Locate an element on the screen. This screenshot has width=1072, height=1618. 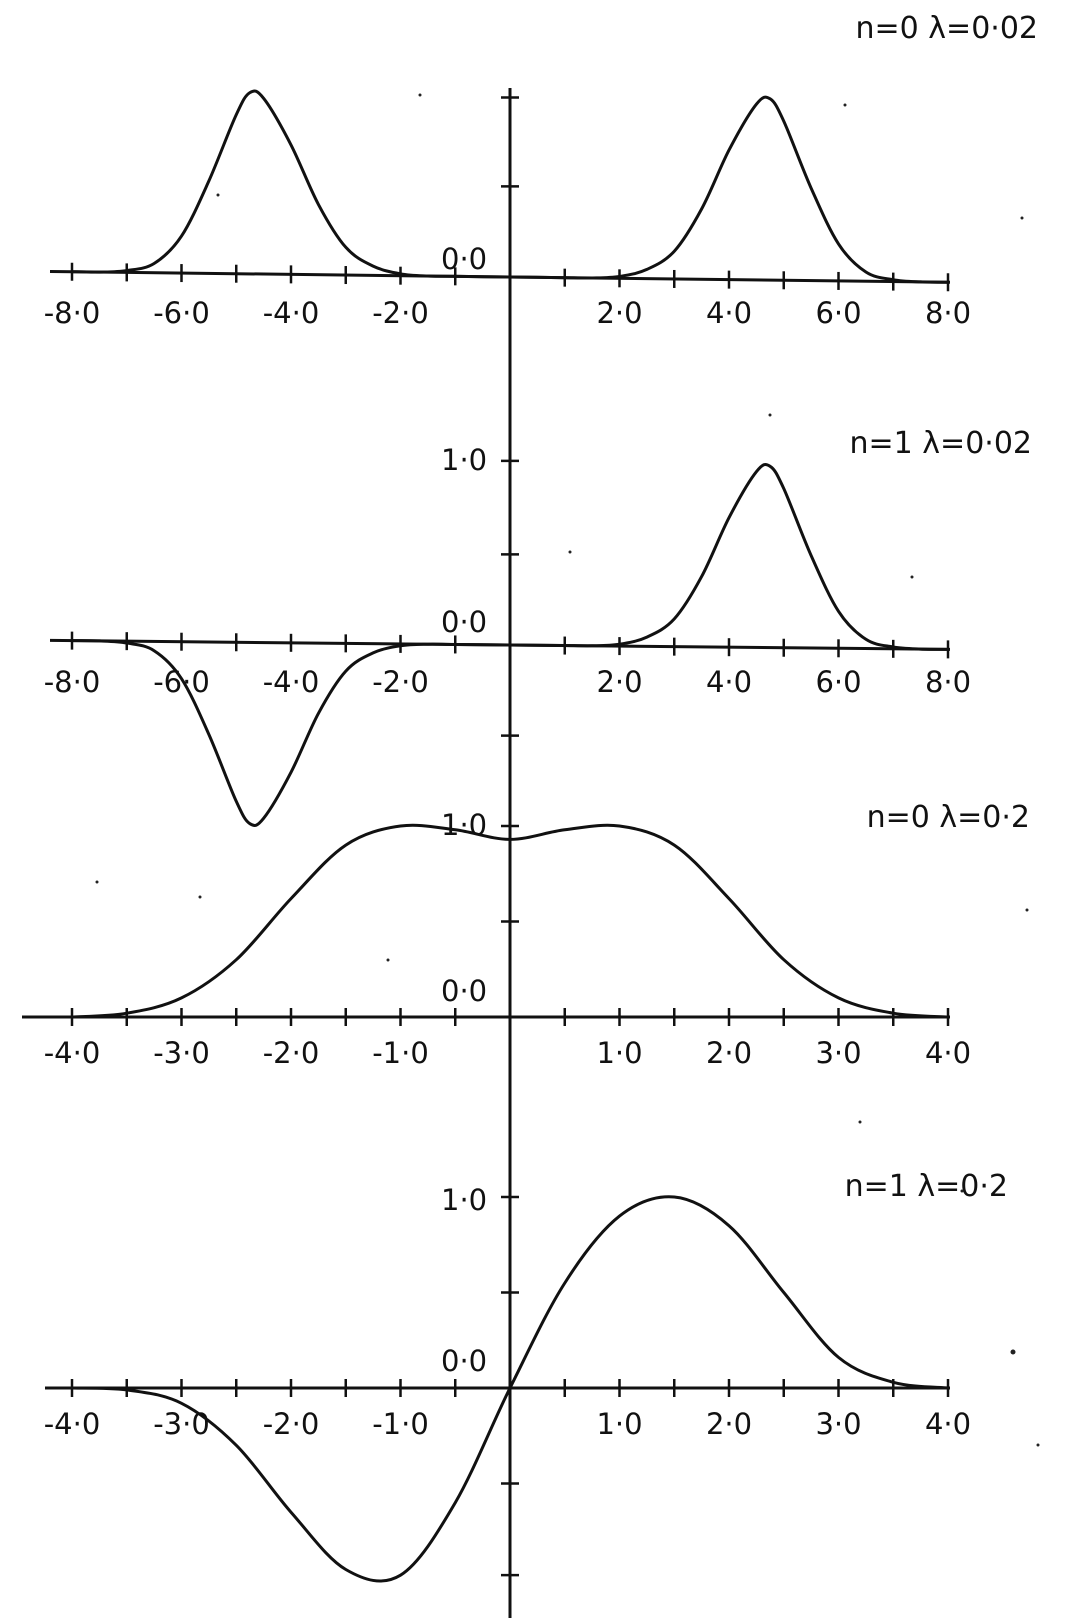
panel-title: n=0 λ=0·2 is located at coordinates (948, 817).